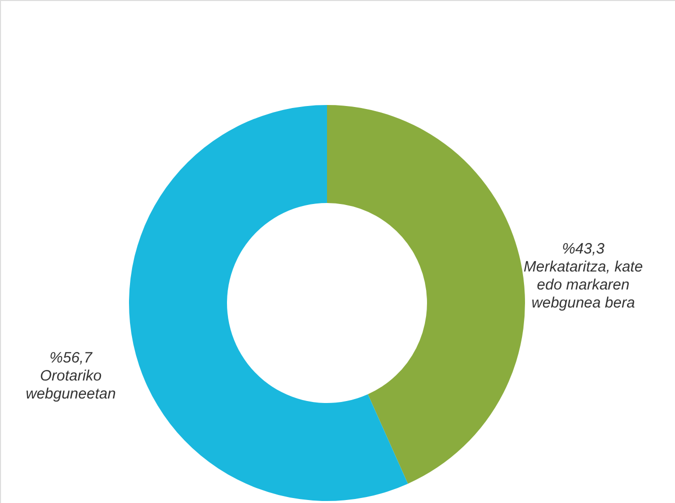 The height and width of the screenshot is (503, 675). I want to click on data-label: %56,7, so click(71, 358).